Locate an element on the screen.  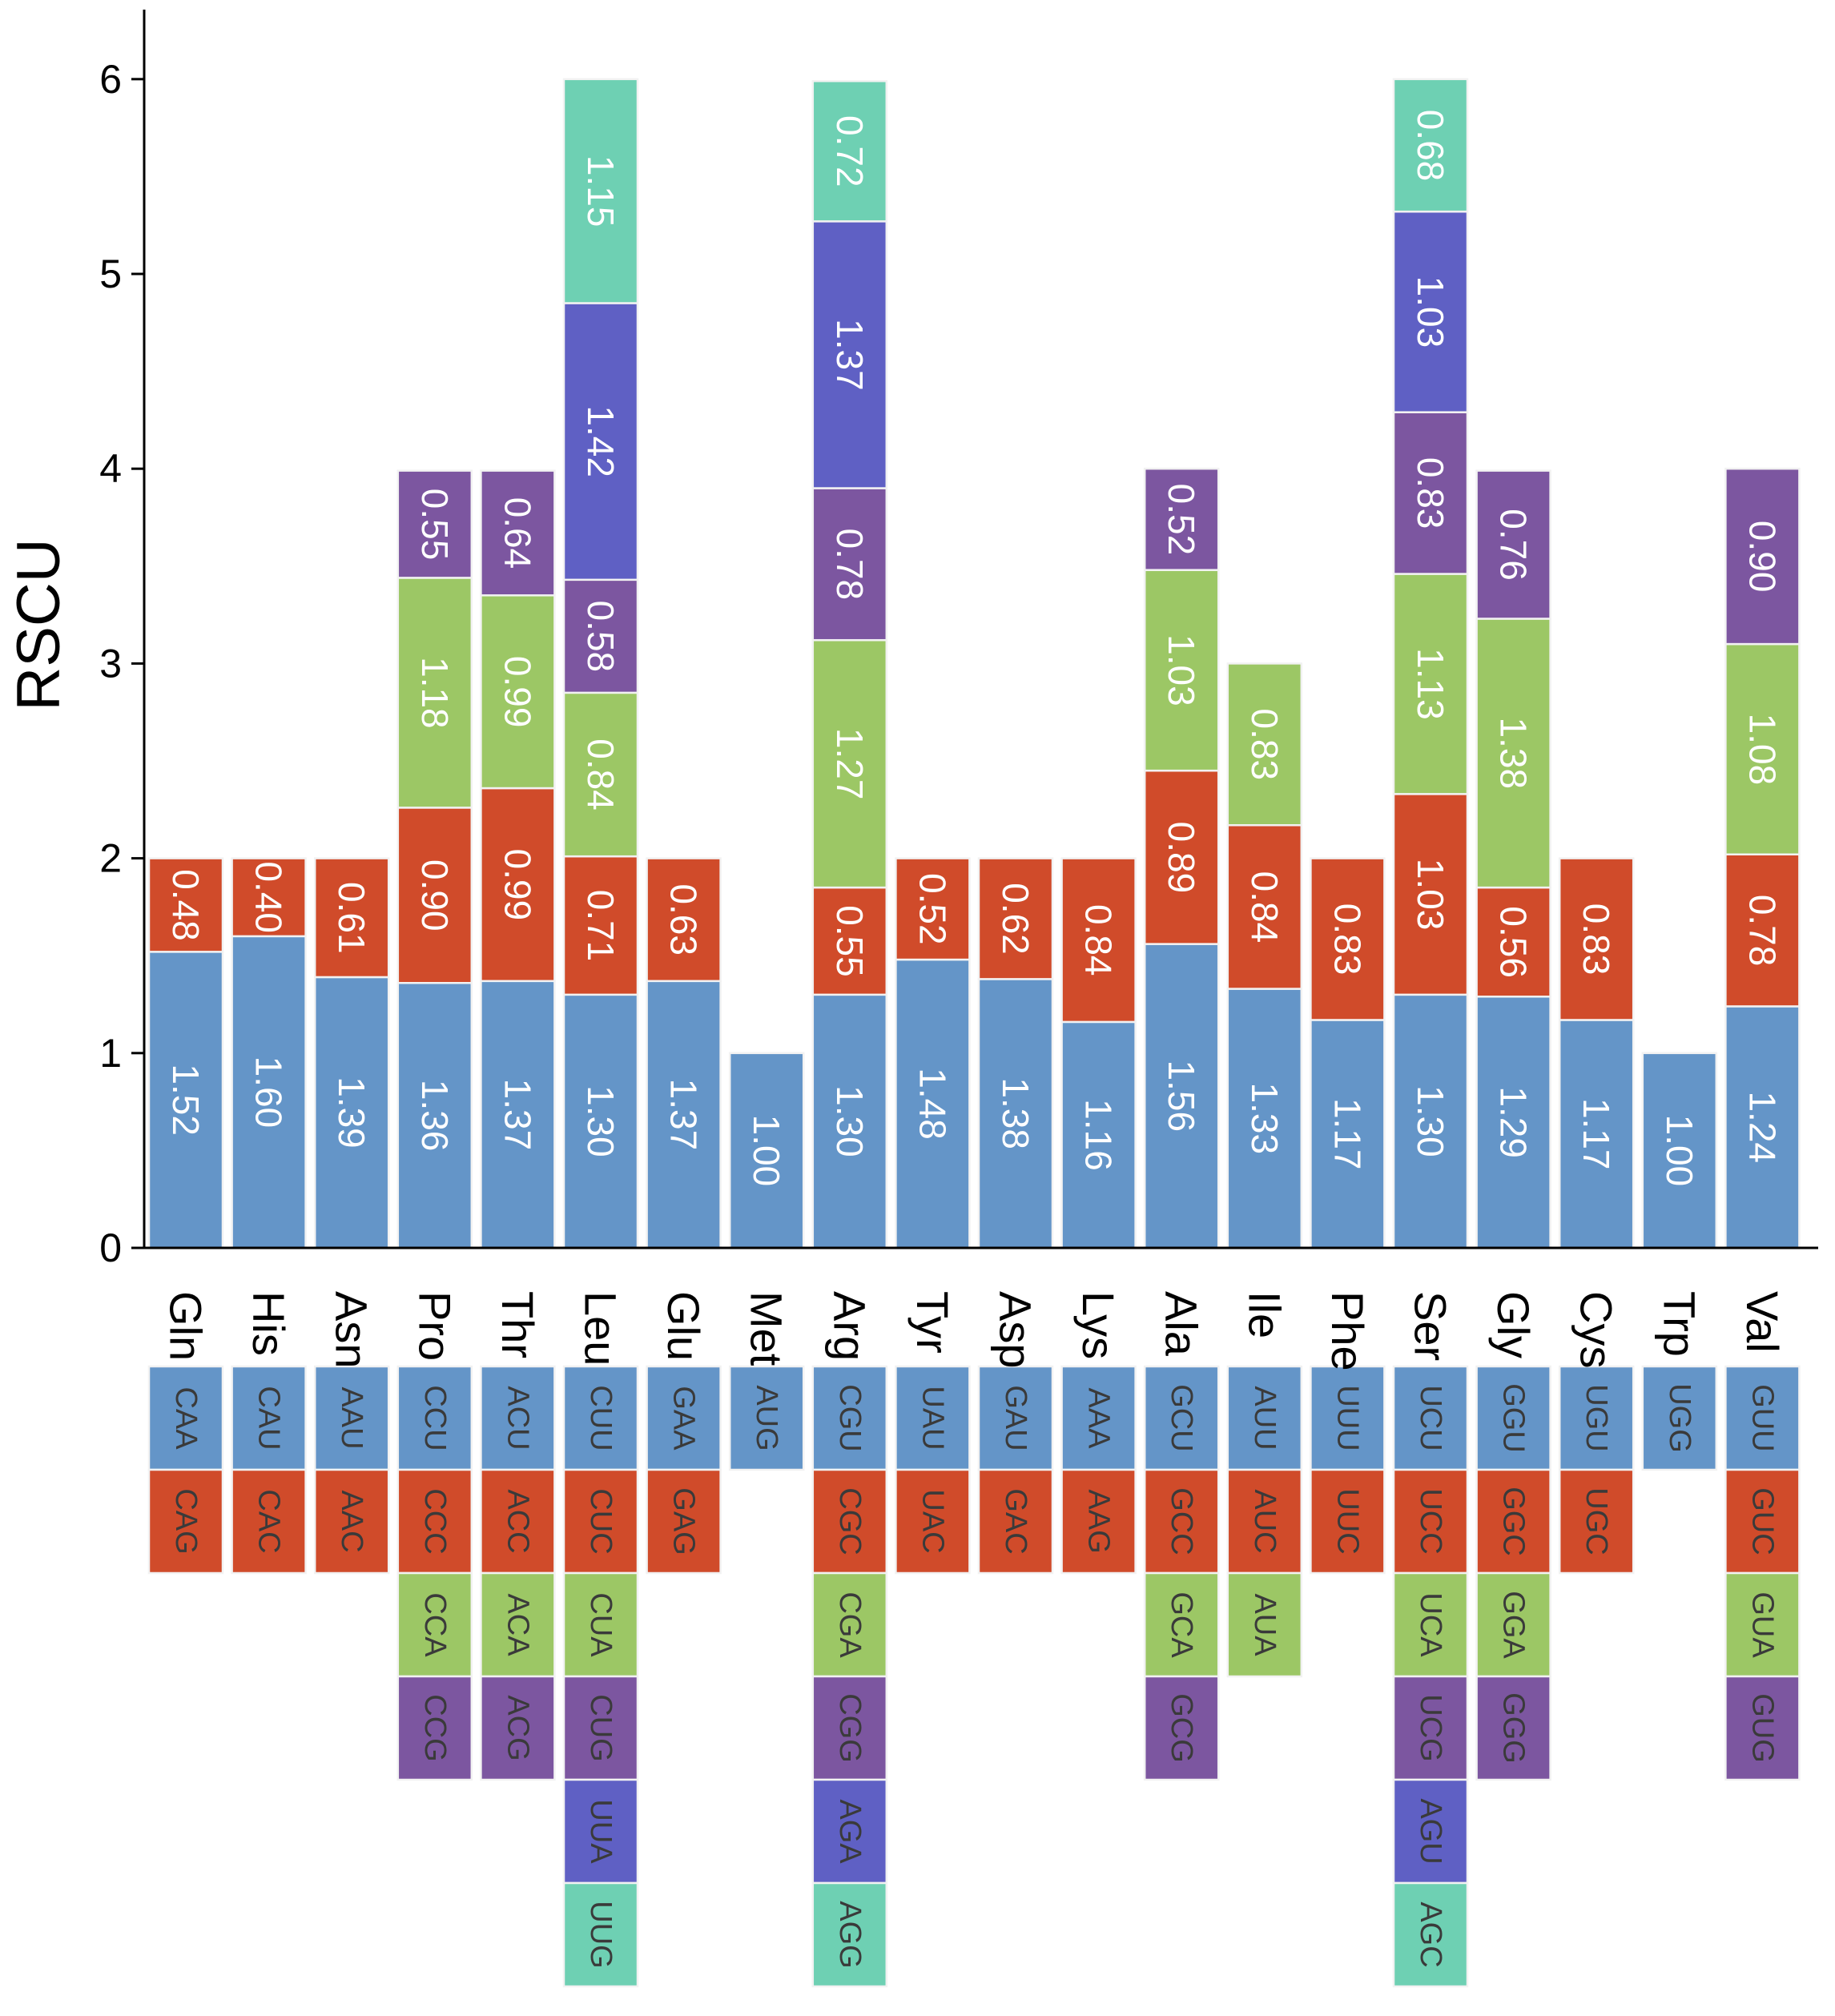
bar-value-label: 0.99 is located at coordinates (517, 885).